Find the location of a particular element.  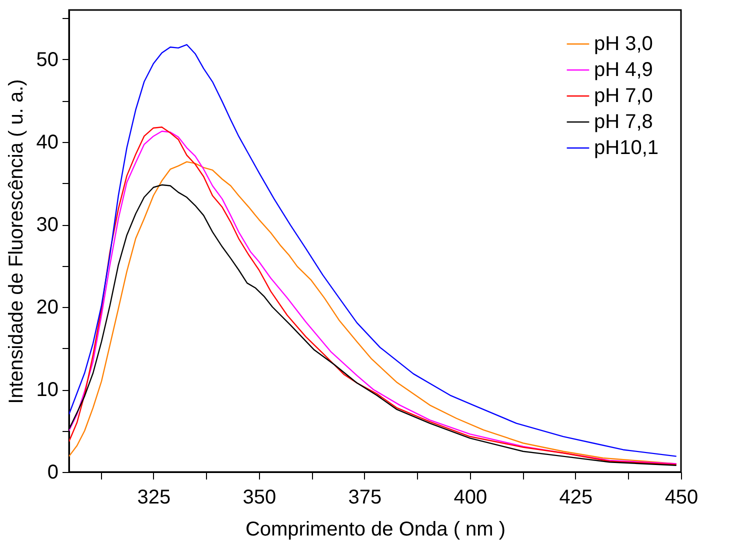

x-tick-label: 425 is located at coordinates (576, 497).